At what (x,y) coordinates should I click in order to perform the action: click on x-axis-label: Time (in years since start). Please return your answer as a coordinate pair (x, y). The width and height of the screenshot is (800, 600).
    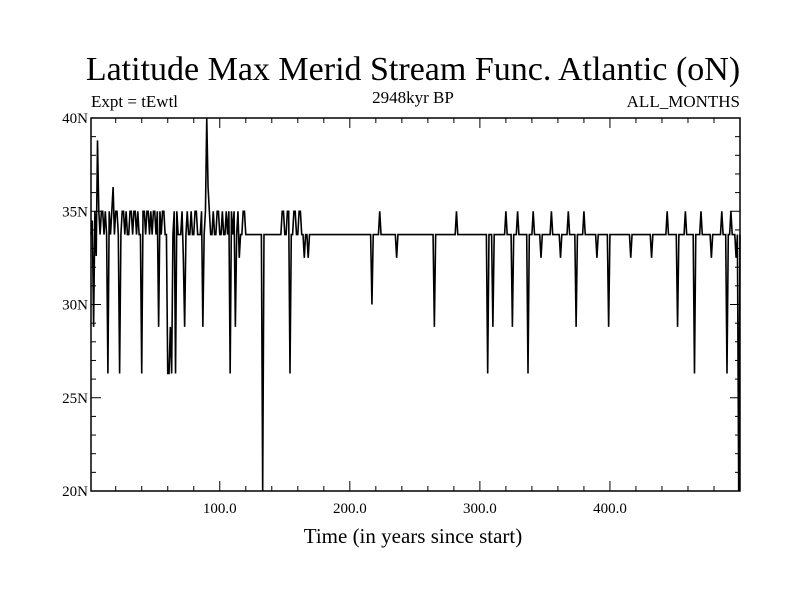
    Looking at the image, I should click on (413, 536).